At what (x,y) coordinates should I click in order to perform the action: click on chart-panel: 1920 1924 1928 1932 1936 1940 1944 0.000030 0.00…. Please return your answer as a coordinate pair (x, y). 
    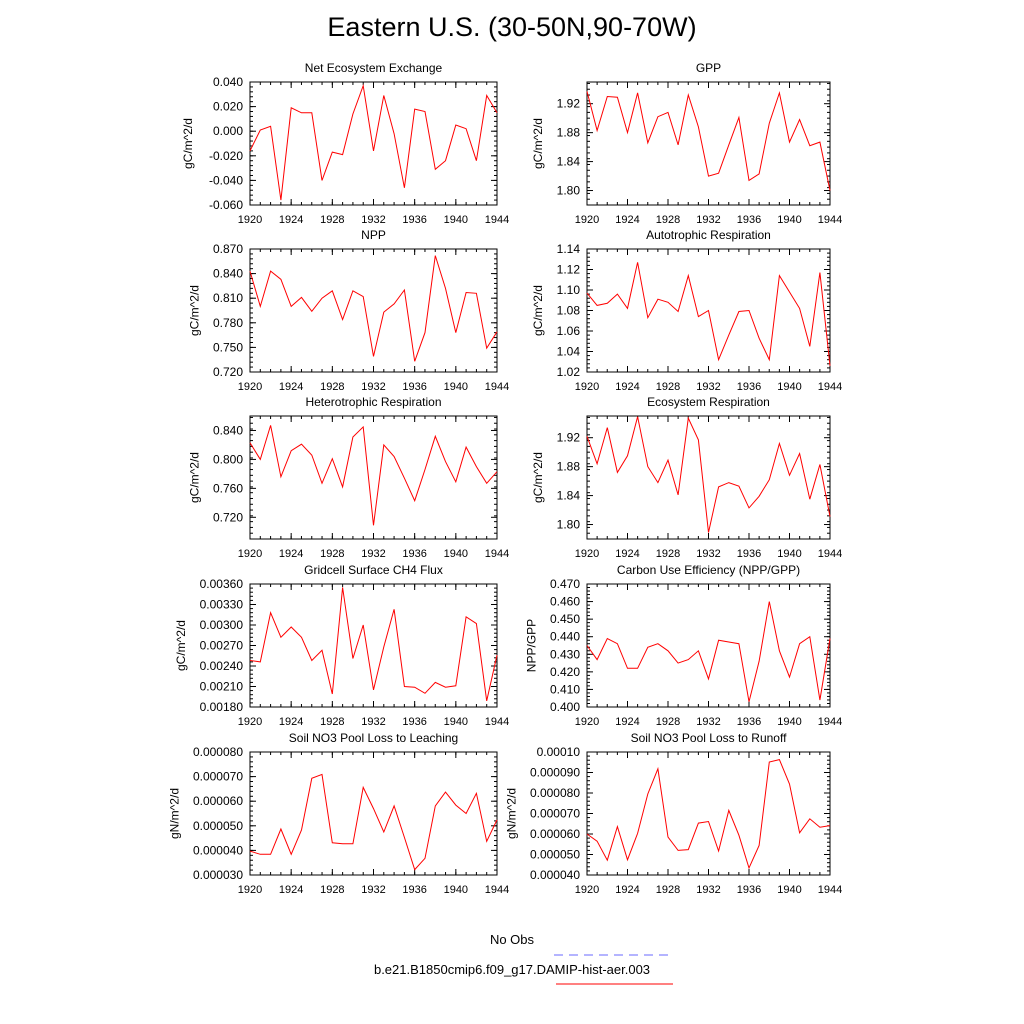
    Looking at the image, I should click on (338, 813).